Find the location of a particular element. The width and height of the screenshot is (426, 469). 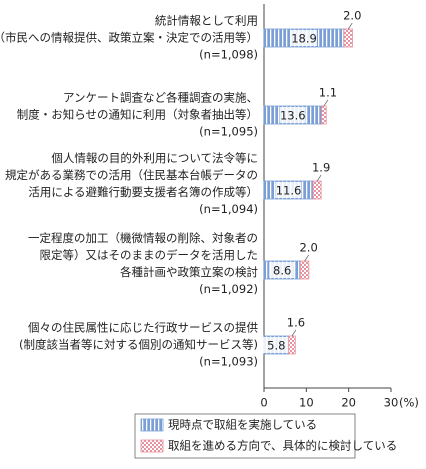

legend-label: 現時点で取組を実施している is located at coordinates (242, 425).